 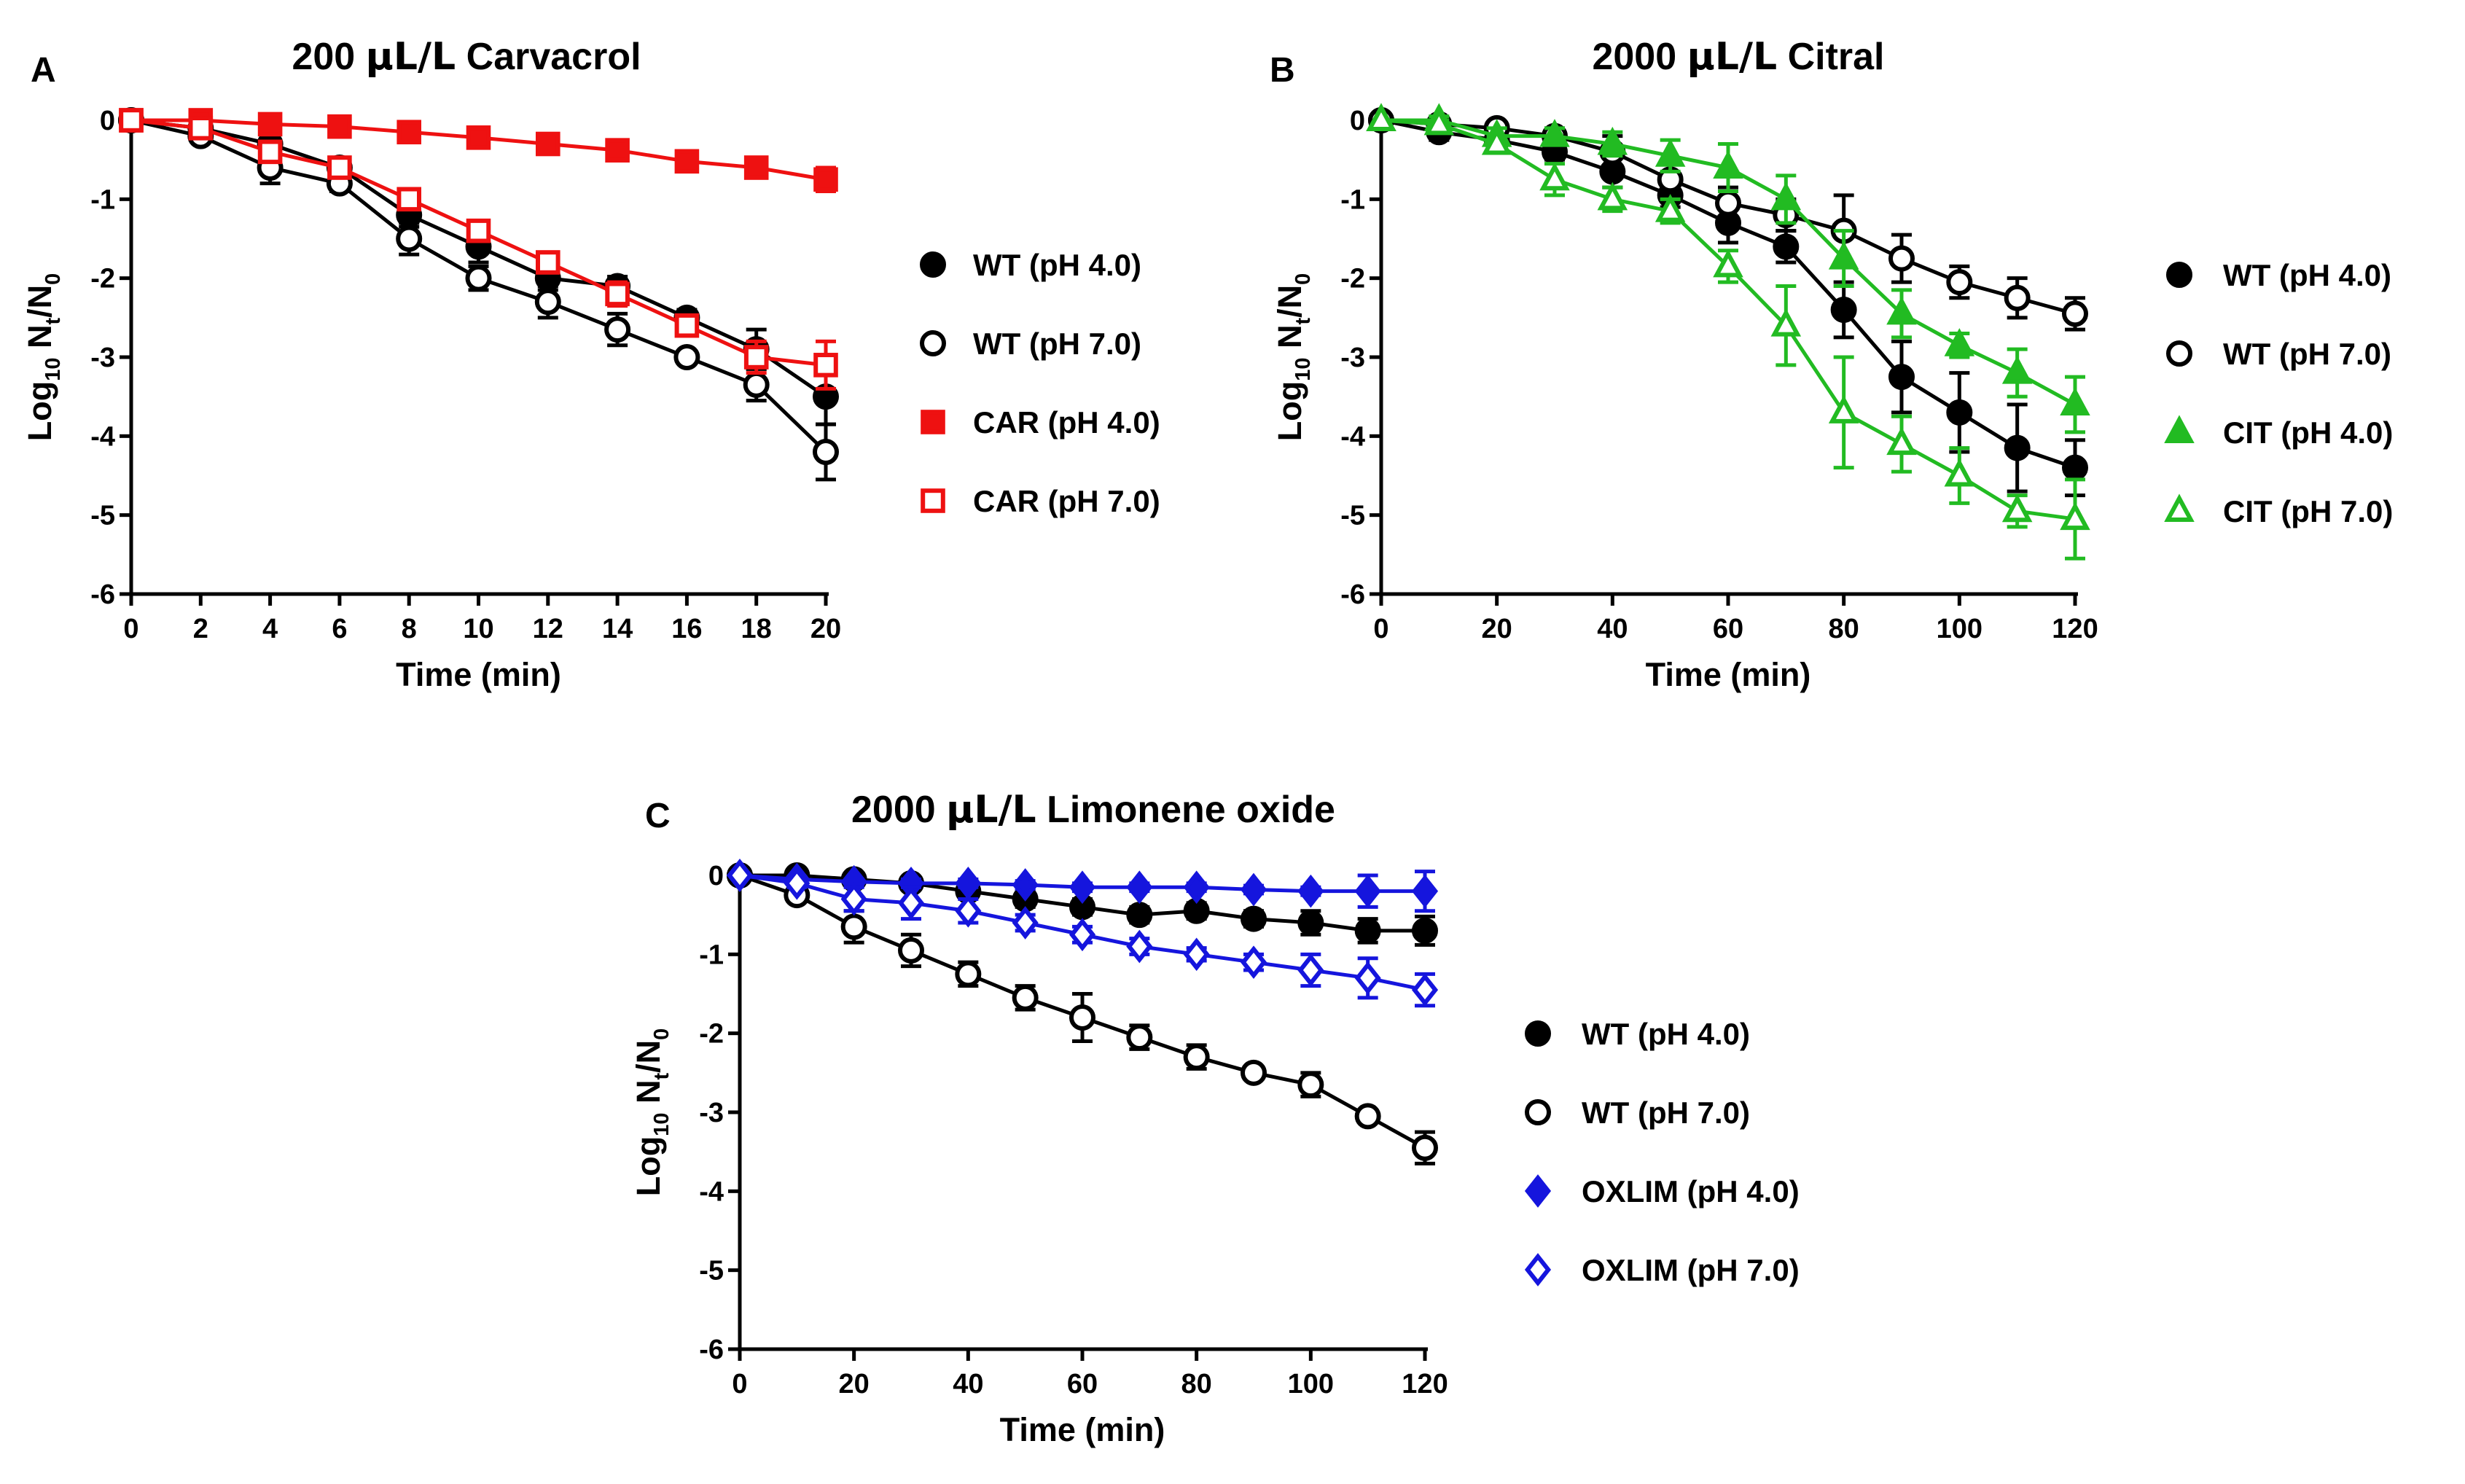 What do you see at coordinates (1691, 1270) in the screenshot?
I see `legend-label: OXLIM (pH 7.0)` at bounding box center [1691, 1270].